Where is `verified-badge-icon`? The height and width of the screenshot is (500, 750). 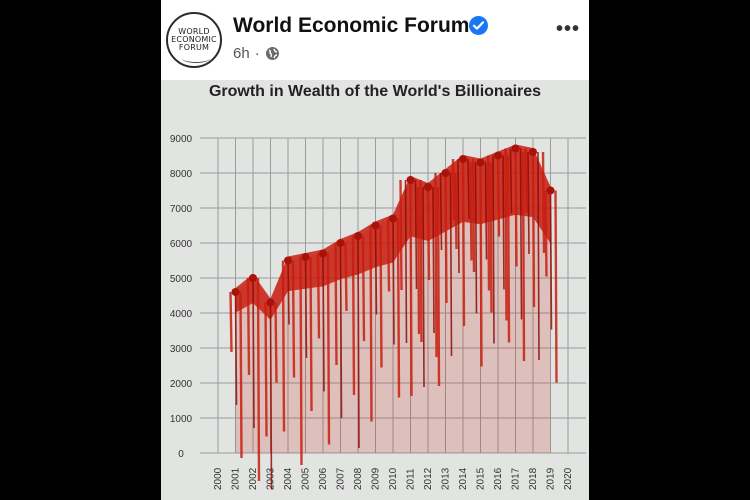 verified-badge-icon is located at coordinates (478, 25).